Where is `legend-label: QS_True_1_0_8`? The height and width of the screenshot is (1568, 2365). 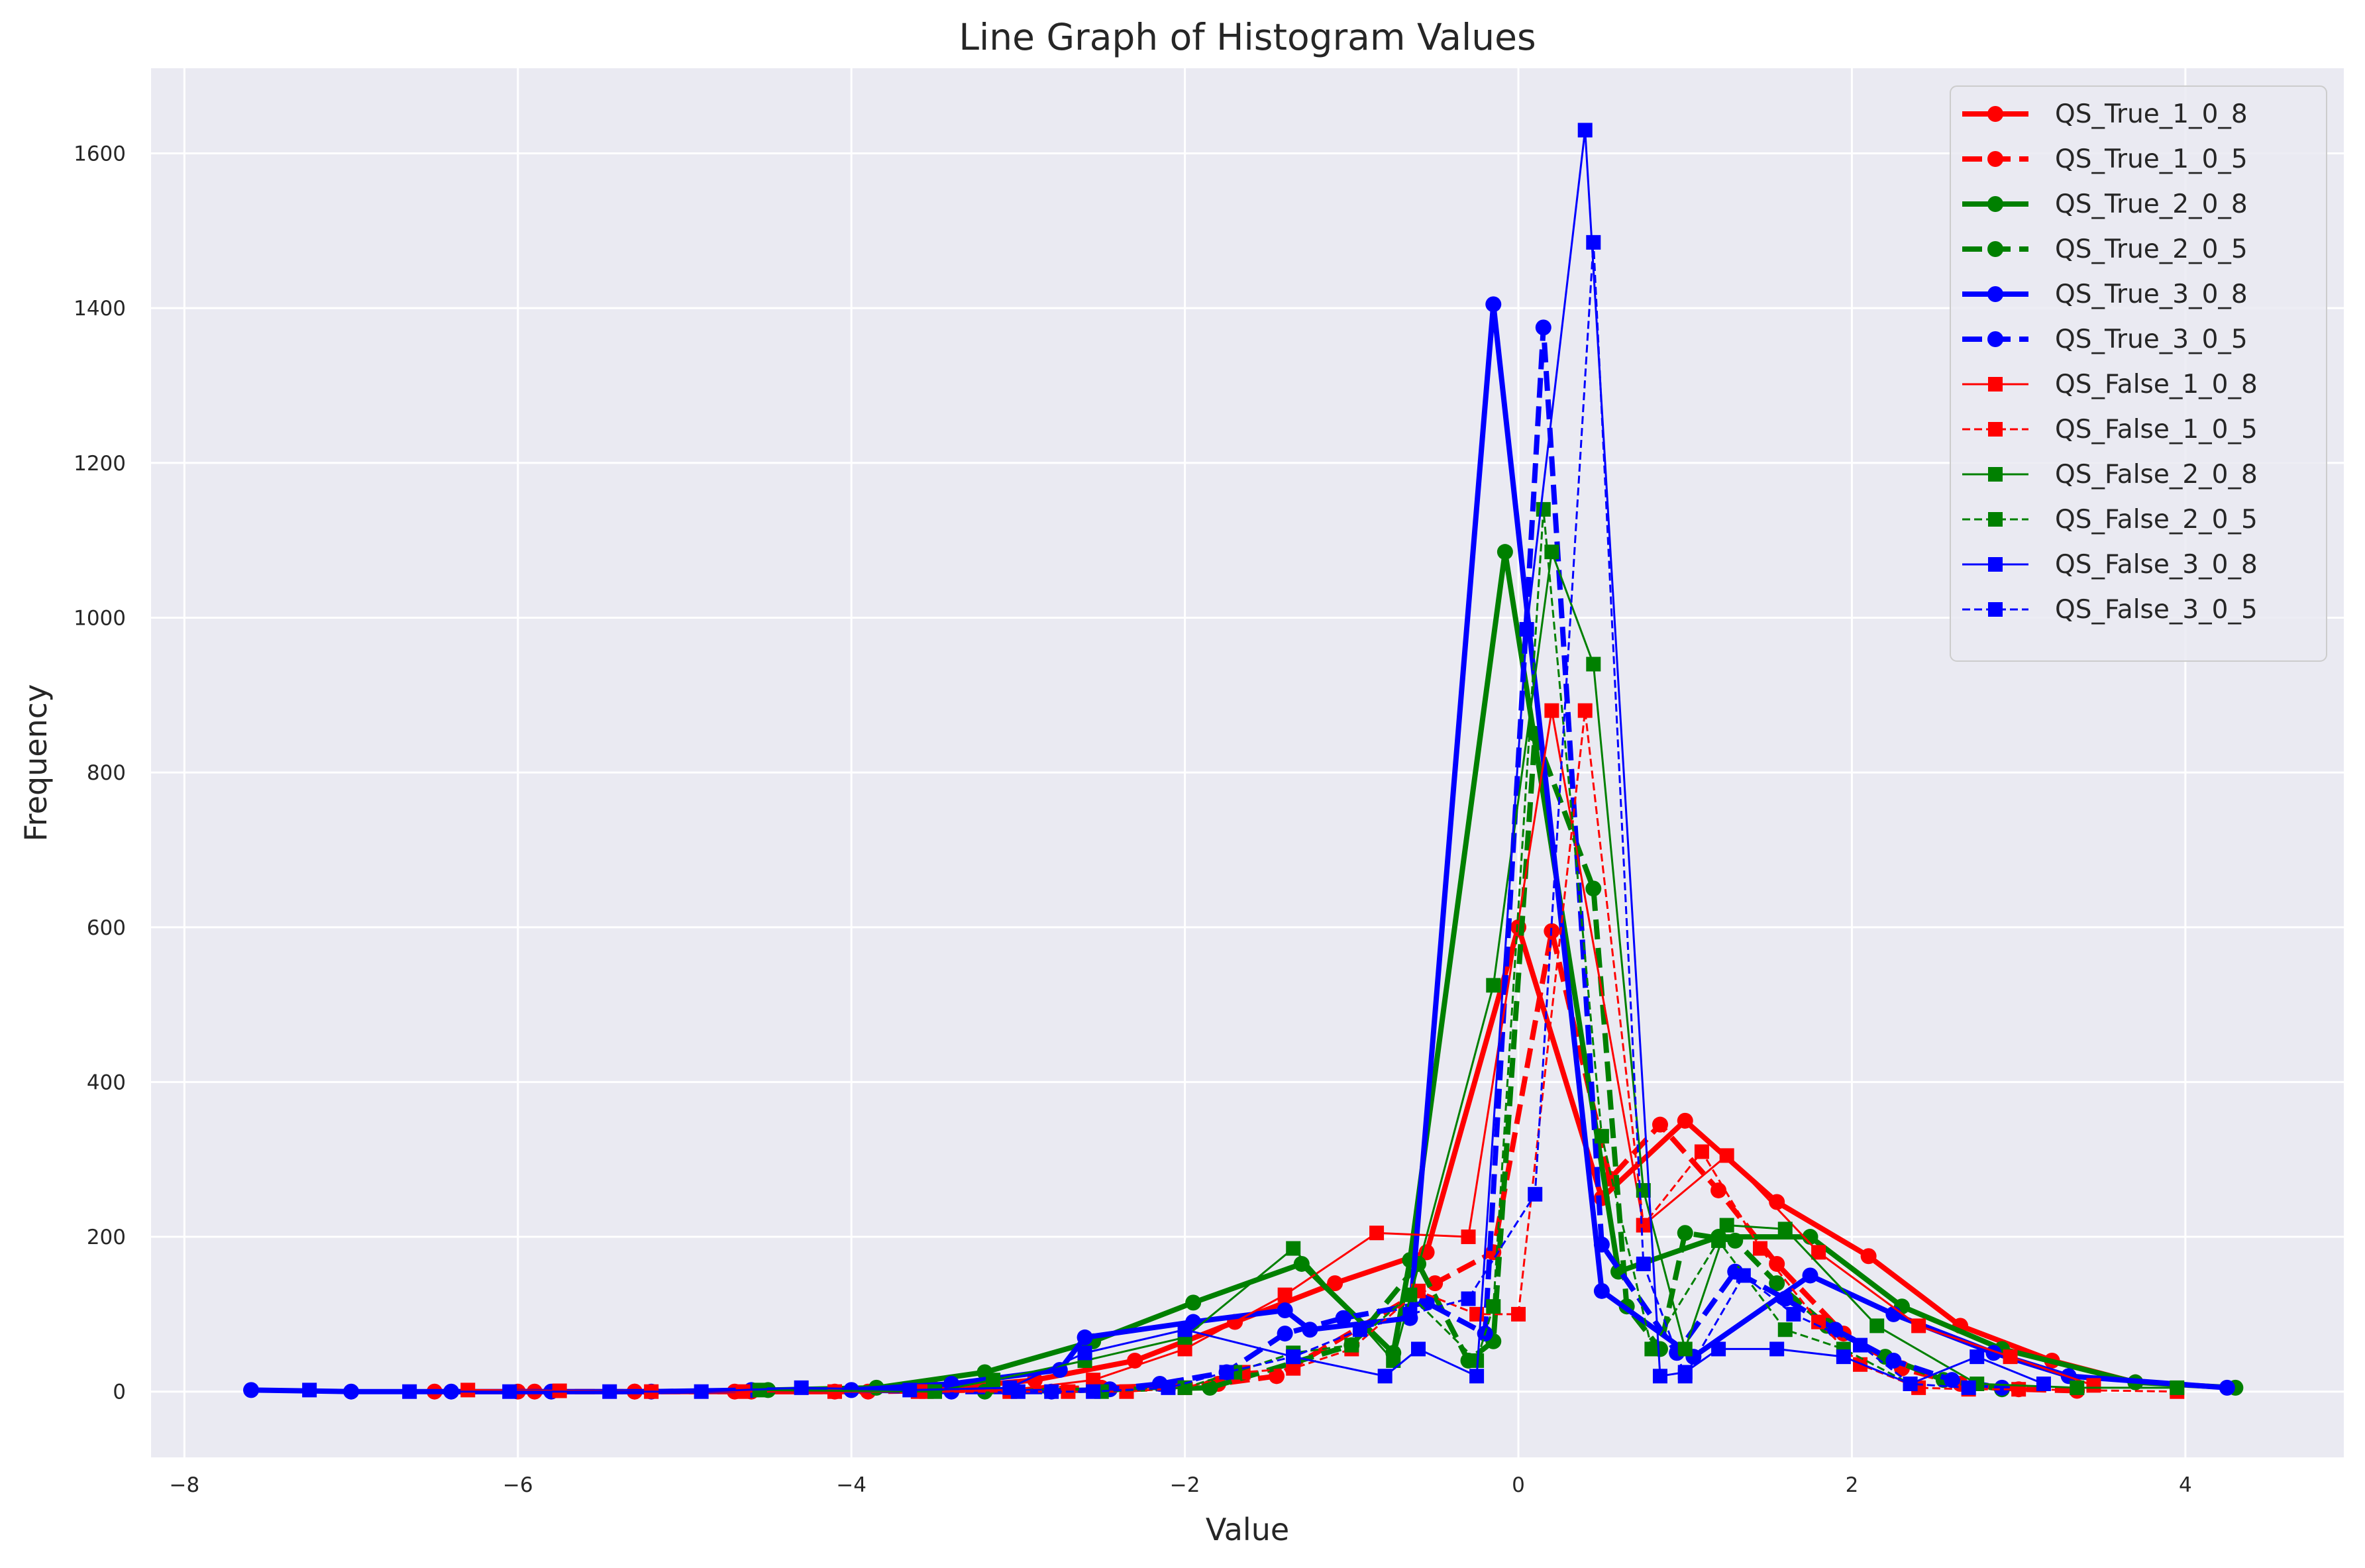
legend-label: QS_True_1_0_8 is located at coordinates (2151, 114).